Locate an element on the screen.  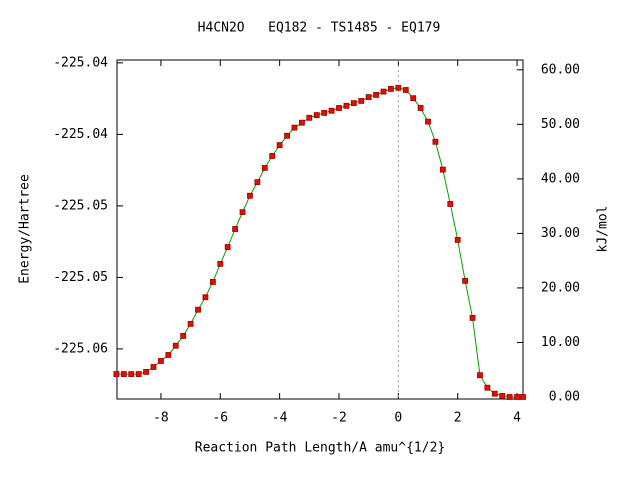
x-tick-label: -2 is located at coordinates (339, 418).